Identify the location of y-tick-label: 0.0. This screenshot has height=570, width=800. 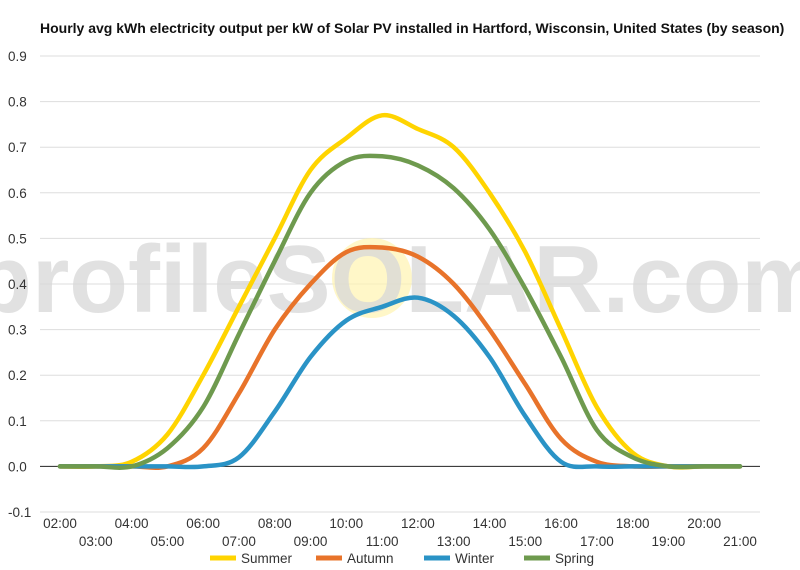
(17, 466).